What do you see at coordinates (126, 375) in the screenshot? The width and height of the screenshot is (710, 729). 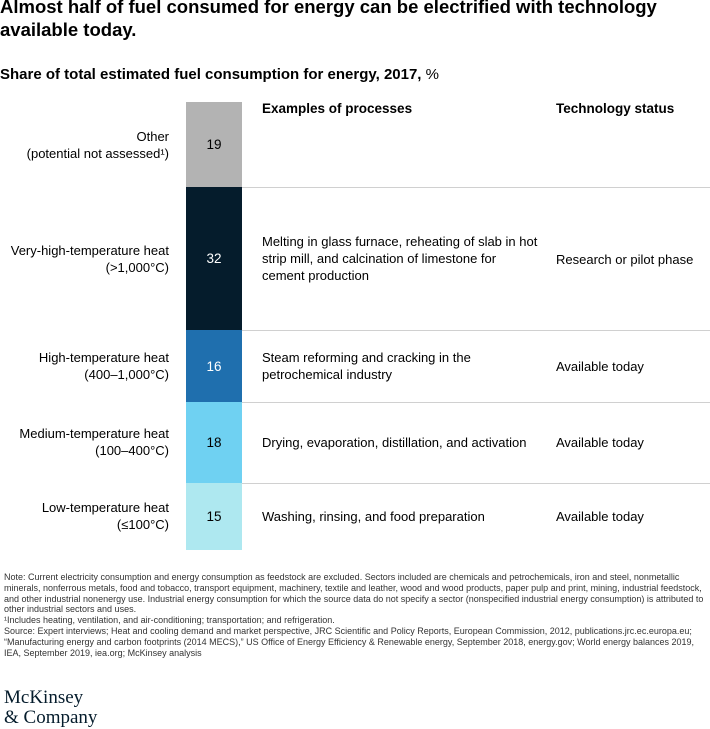 I see `category-label-line-2: (400–1,000°C)` at bounding box center [126, 375].